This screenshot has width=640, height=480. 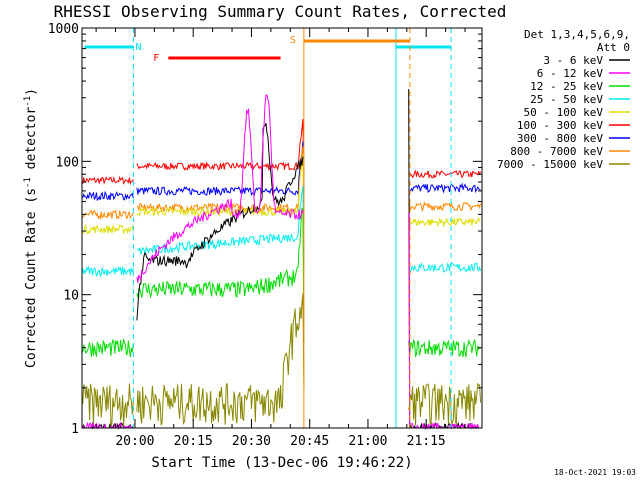 I want to click on legend-header: Att 0, so click(x=613, y=47).